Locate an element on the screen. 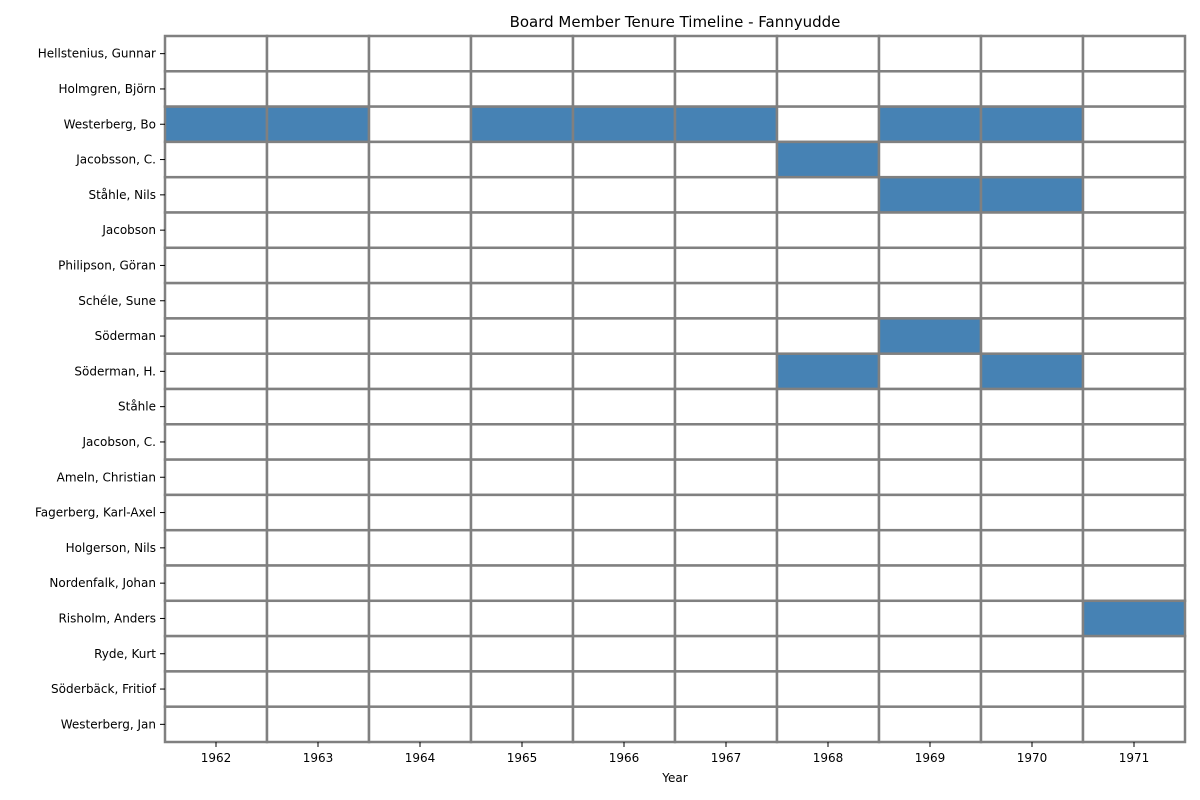 Image resolution: width=1200 pixels, height=800 pixels. x-tick-label: 1968 is located at coordinates (828, 758).